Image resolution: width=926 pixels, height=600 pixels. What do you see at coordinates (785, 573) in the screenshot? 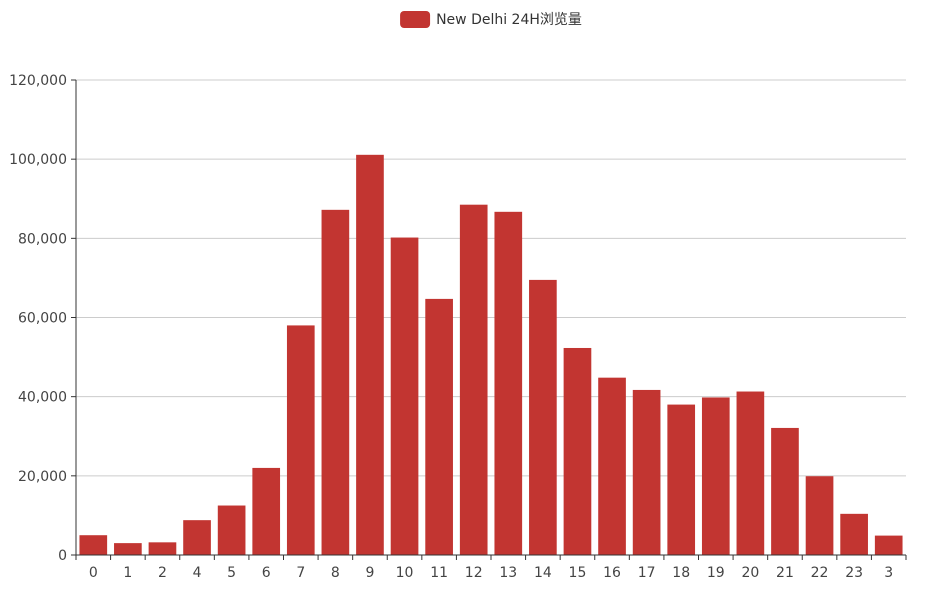
I see `x-tick-label: 21` at bounding box center [785, 573].